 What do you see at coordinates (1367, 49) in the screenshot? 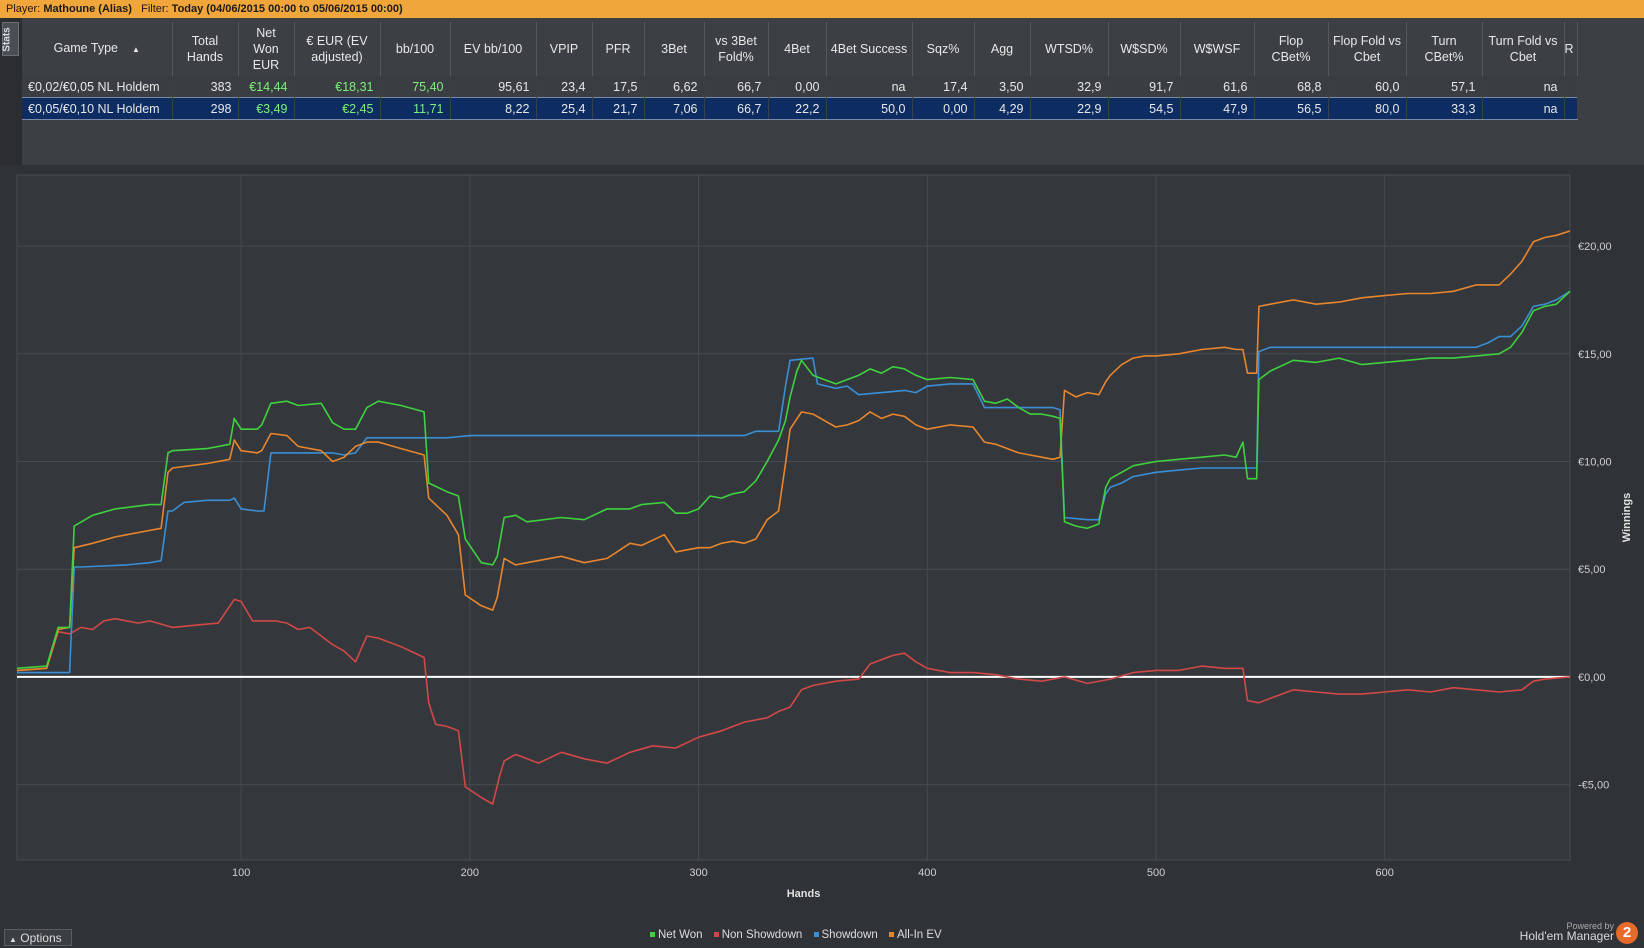
I see `col-header: Flop Fold vs Cbet` at bounding box center [1367, 49].